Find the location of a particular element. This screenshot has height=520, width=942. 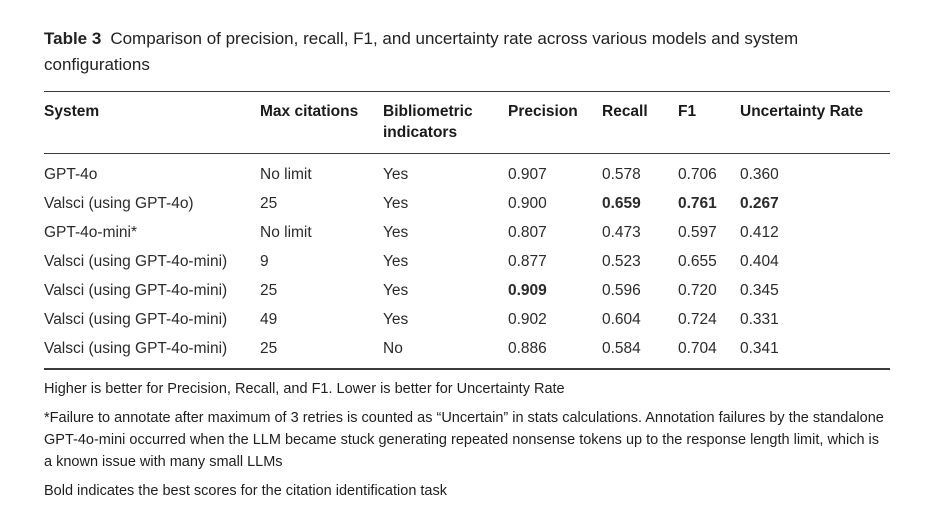

header-cell-max-citations: Max citations is located at coordinates (309, 111).